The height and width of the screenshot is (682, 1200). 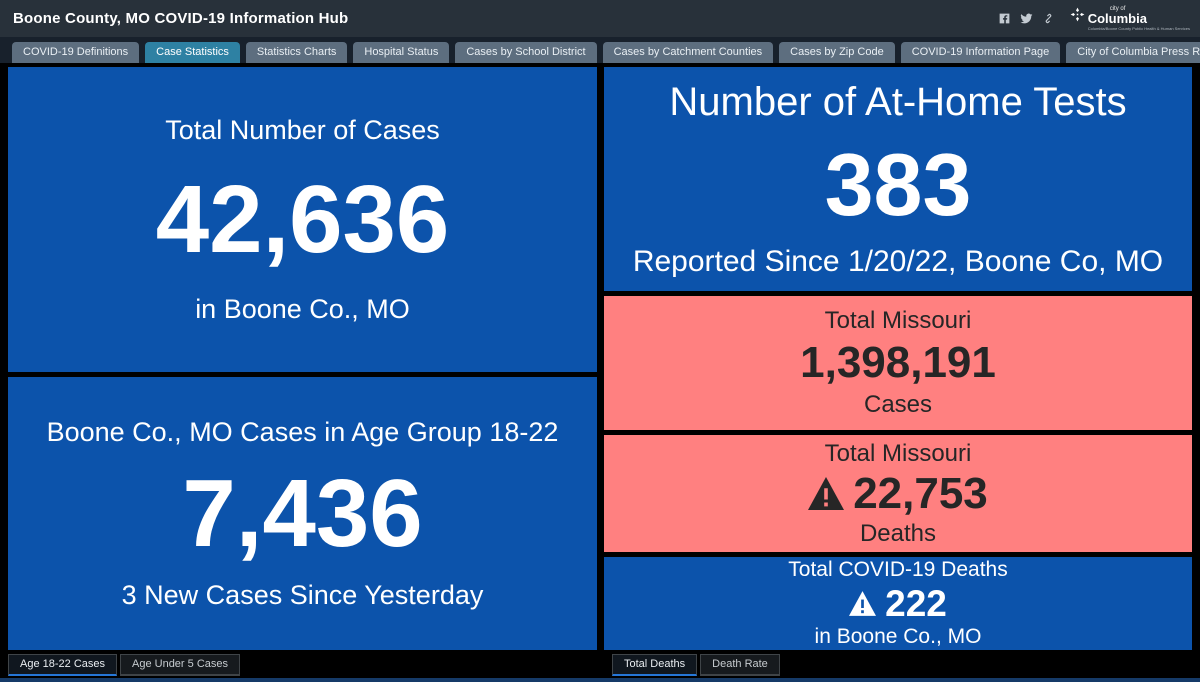 I want to click on footer-tab-age-18-22-cases: Age 18-22 Cases, so click(x=62, y=665).